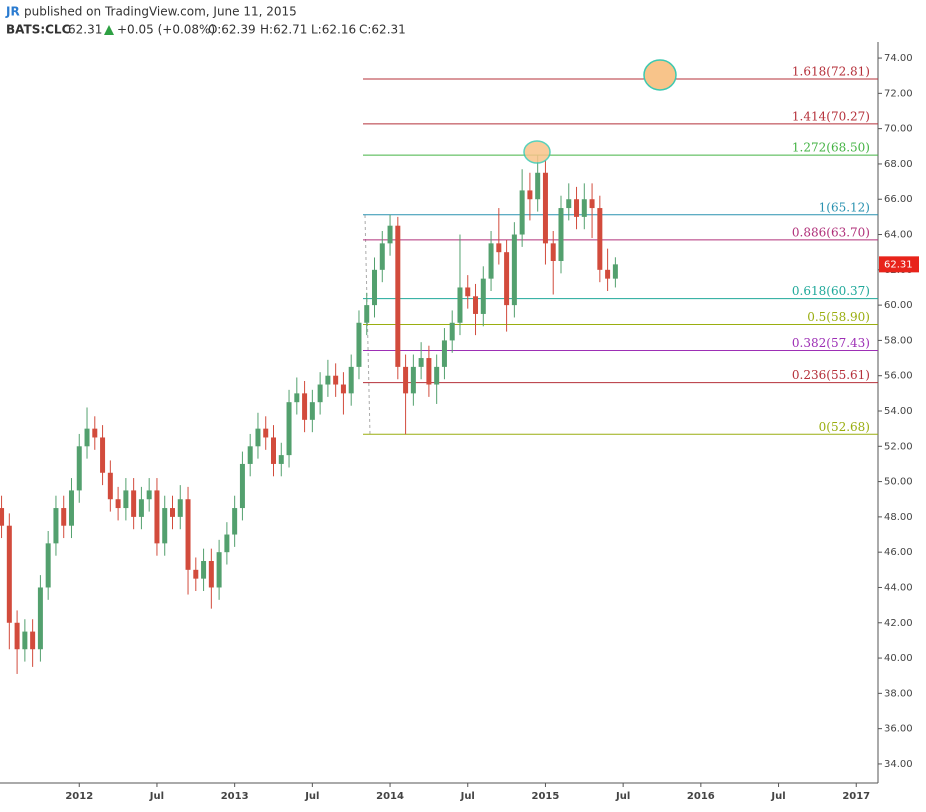 The height and width of the screenshot is (812, 926). I want to click on y-tick-label: 54.00, so click(898, 411).